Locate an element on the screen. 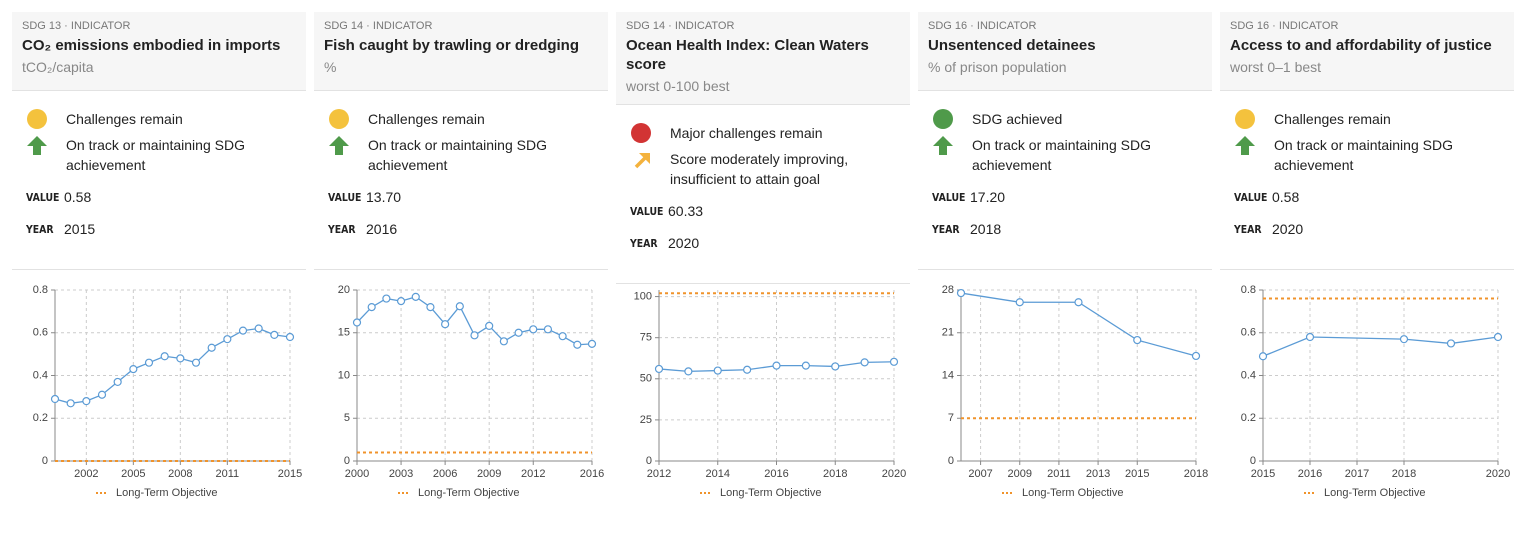 This screenshot has width=1536, height=539. value-row: VALUE 60.33 is located at coordinates (763, 212).